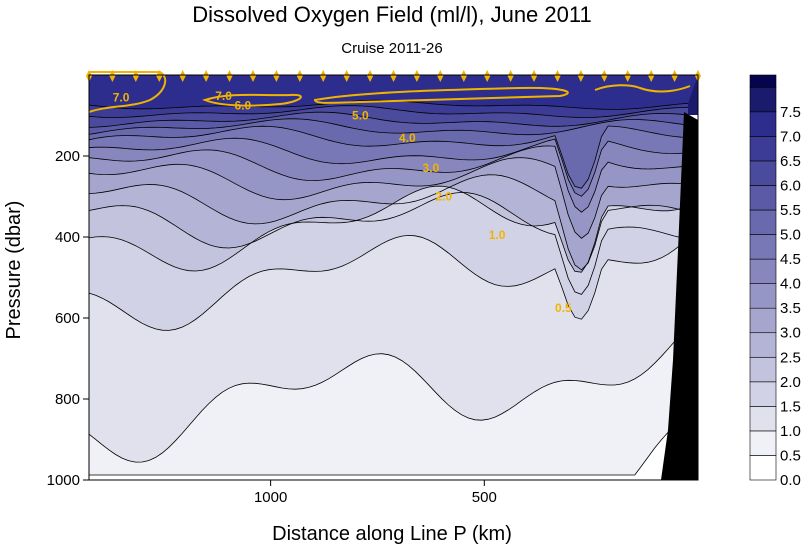 The width and height of the screenshot is (808, 548). I want to click on chart-subtitle: Cruise 2011-26, so click(391, 48).